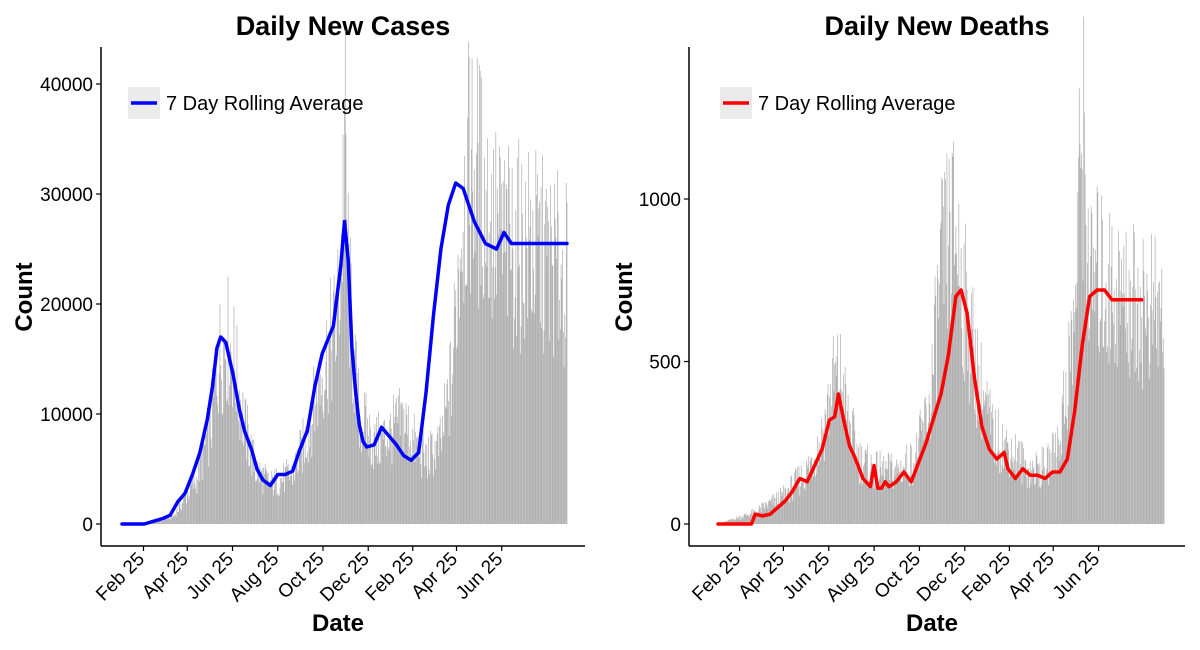 Image resolution: width=1200 pixels, height=650 pixels. I want to click on x-tick-label: Dec 25, so click(941, 577).